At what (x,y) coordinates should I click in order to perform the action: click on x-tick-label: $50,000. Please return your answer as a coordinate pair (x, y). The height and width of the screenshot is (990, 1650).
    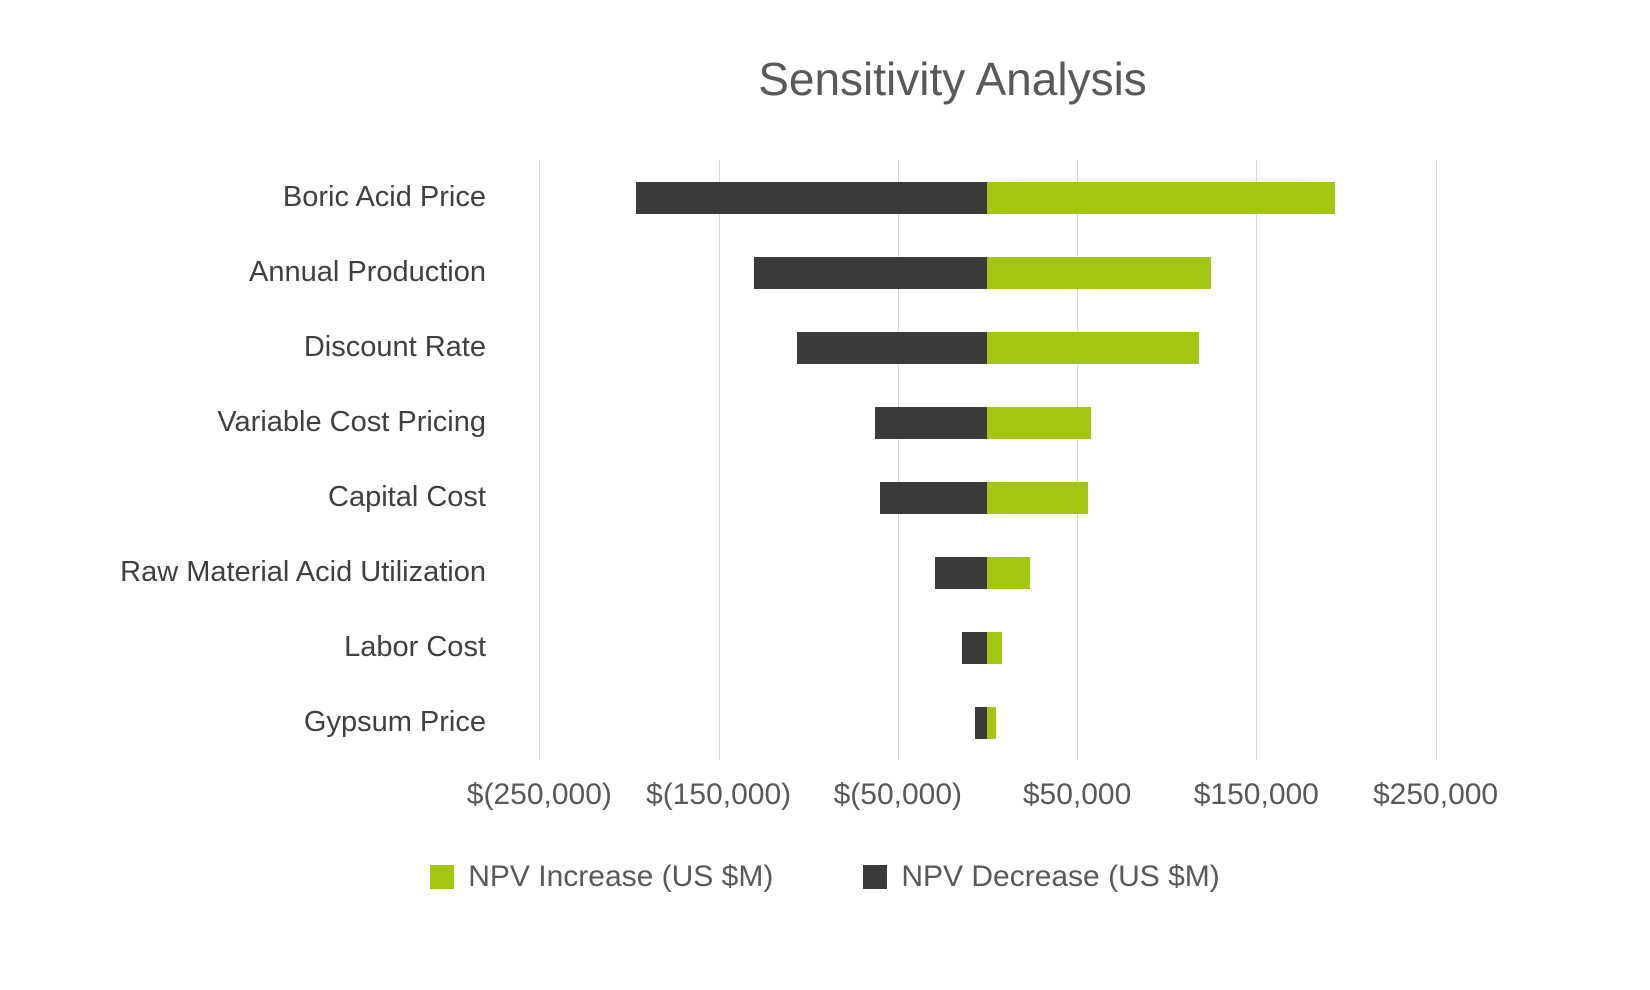
    Looking at the image, I should click on (1077, 794).